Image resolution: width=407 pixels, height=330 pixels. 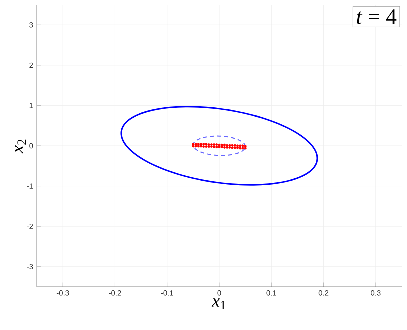 What do you see at coordinates (219, 304) in the screenshot?
I see `x-axis-title: x$_{1}$` at bounding box center [219, 304].